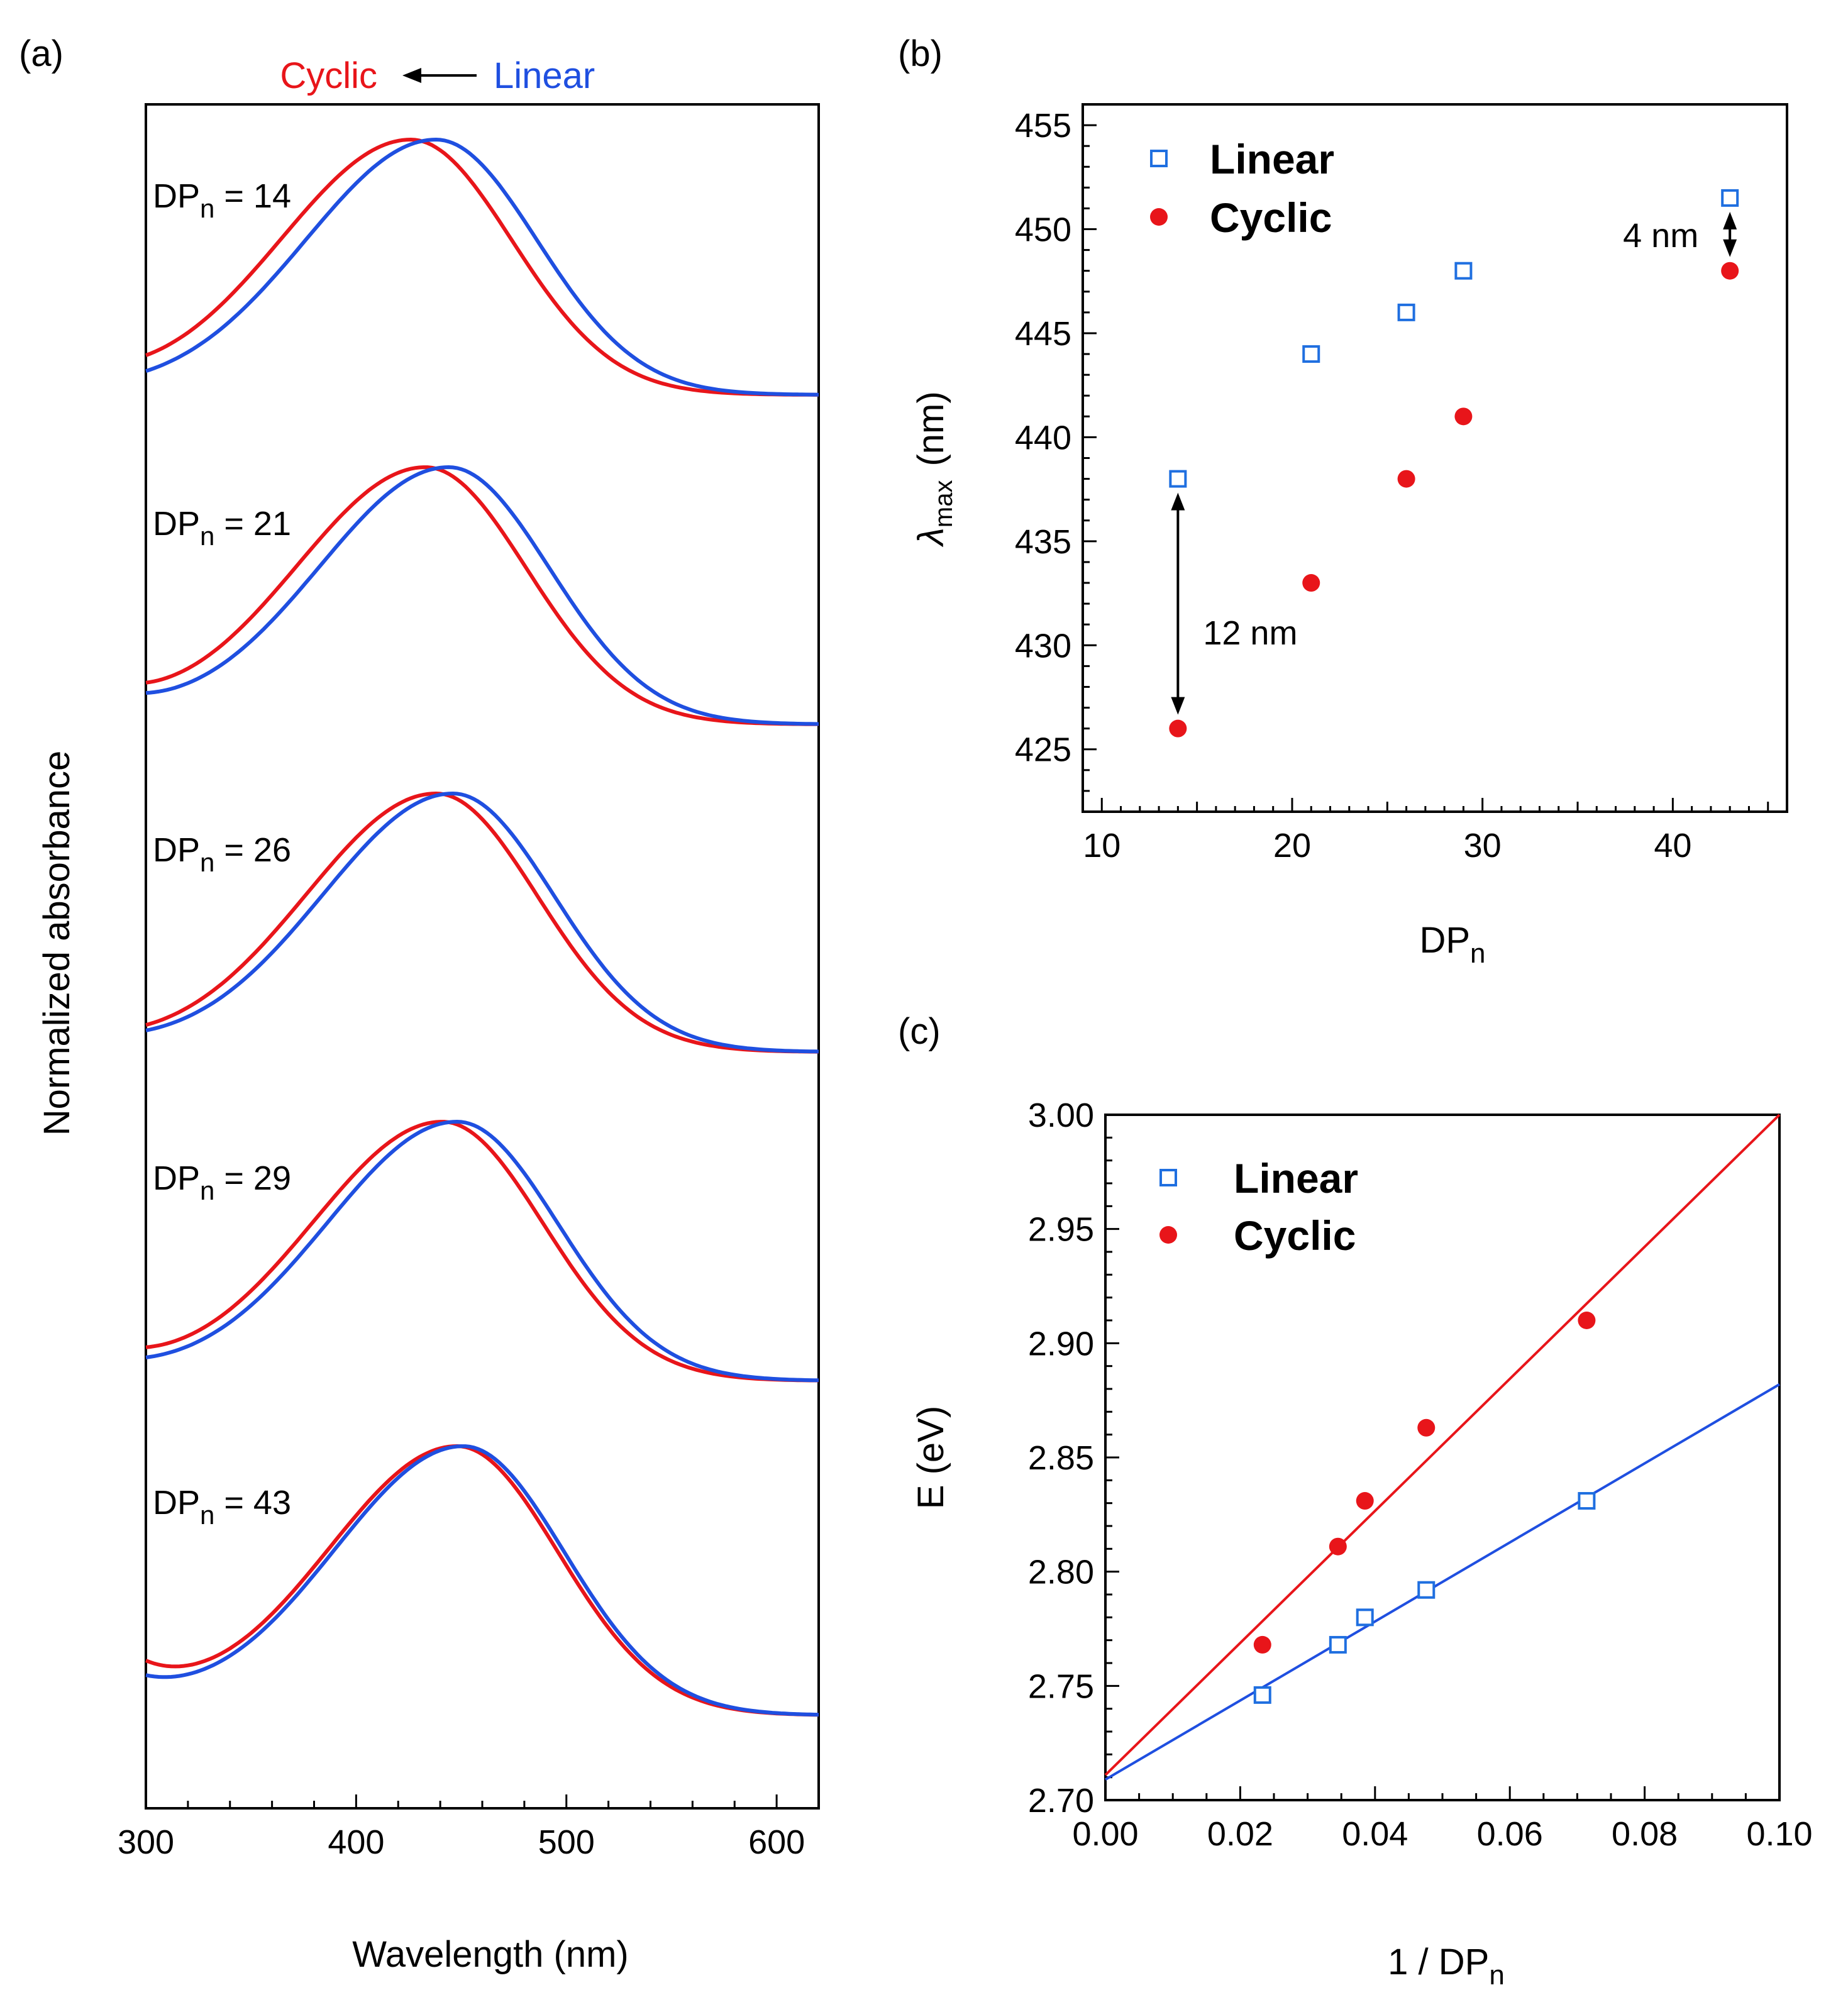 This screenshot has height=2012, width=1848. I want to click on x-tick-label: 500, so click(566, 1842).